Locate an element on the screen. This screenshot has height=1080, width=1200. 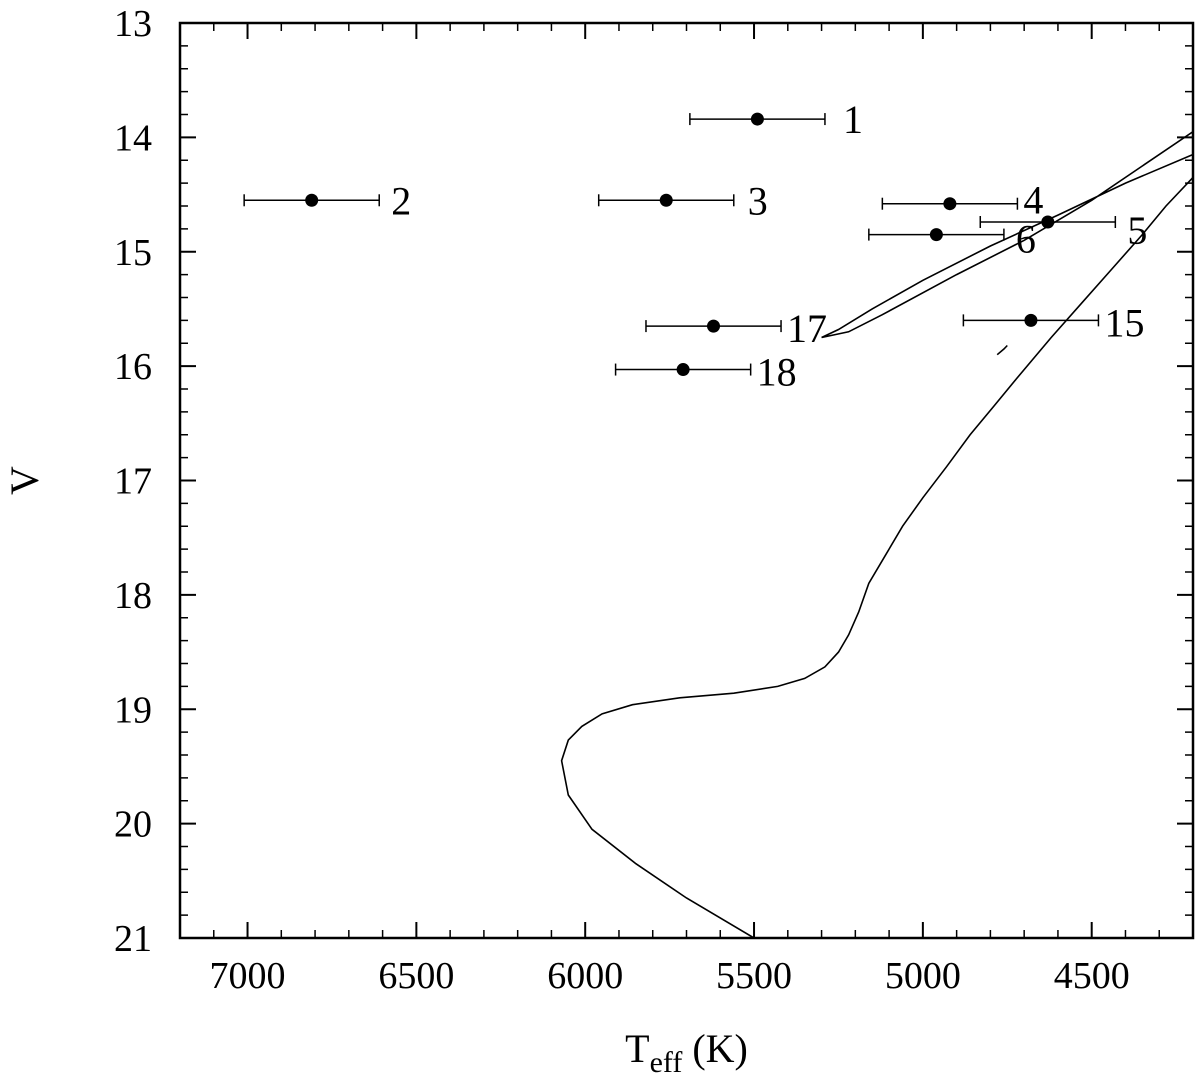
point-label: 3 is located at coordinates (758, 200).